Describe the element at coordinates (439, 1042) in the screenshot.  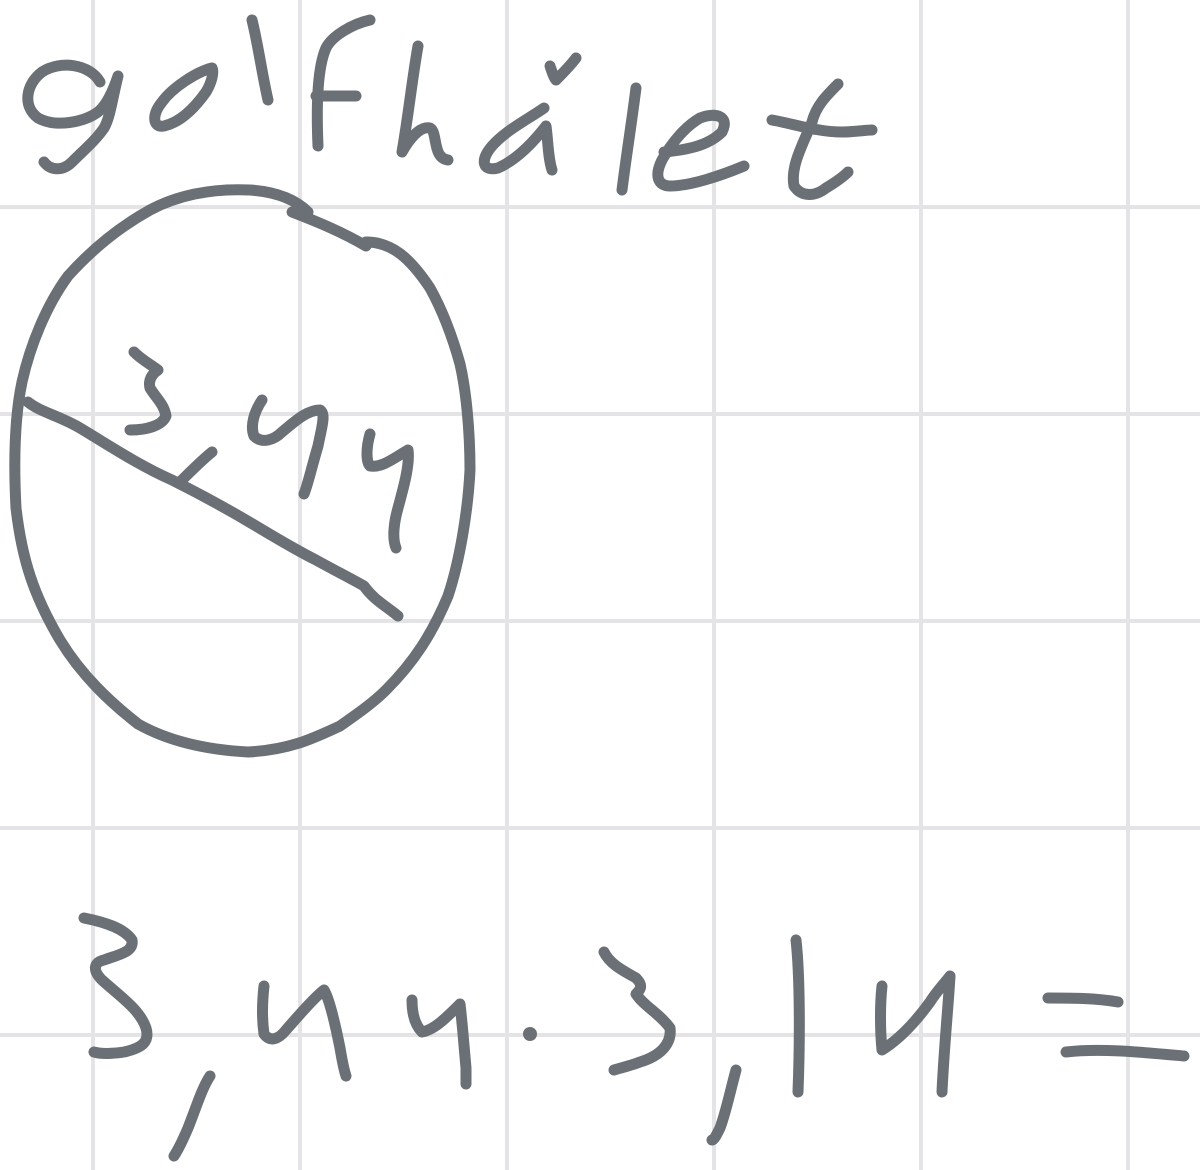
I see `eq-digit-4b` at that location.